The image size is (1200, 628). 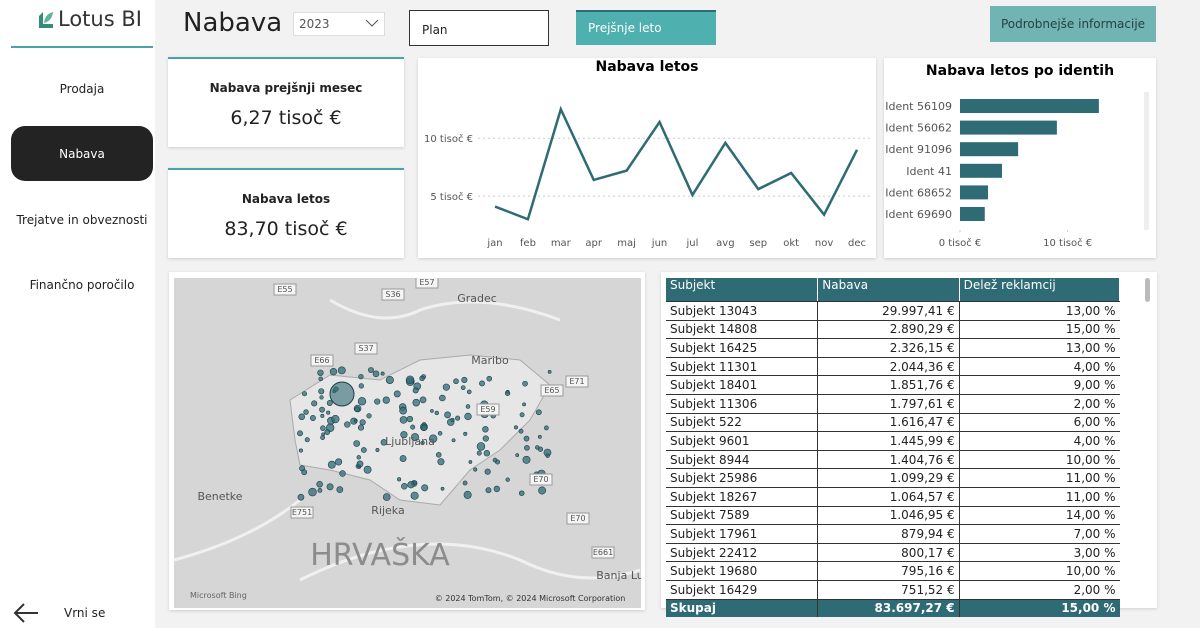 What do you see at coordinates (918, 214) in the screenshot?
I see `y-tick-label: Ident 69690` at bounding box center [918, 214].